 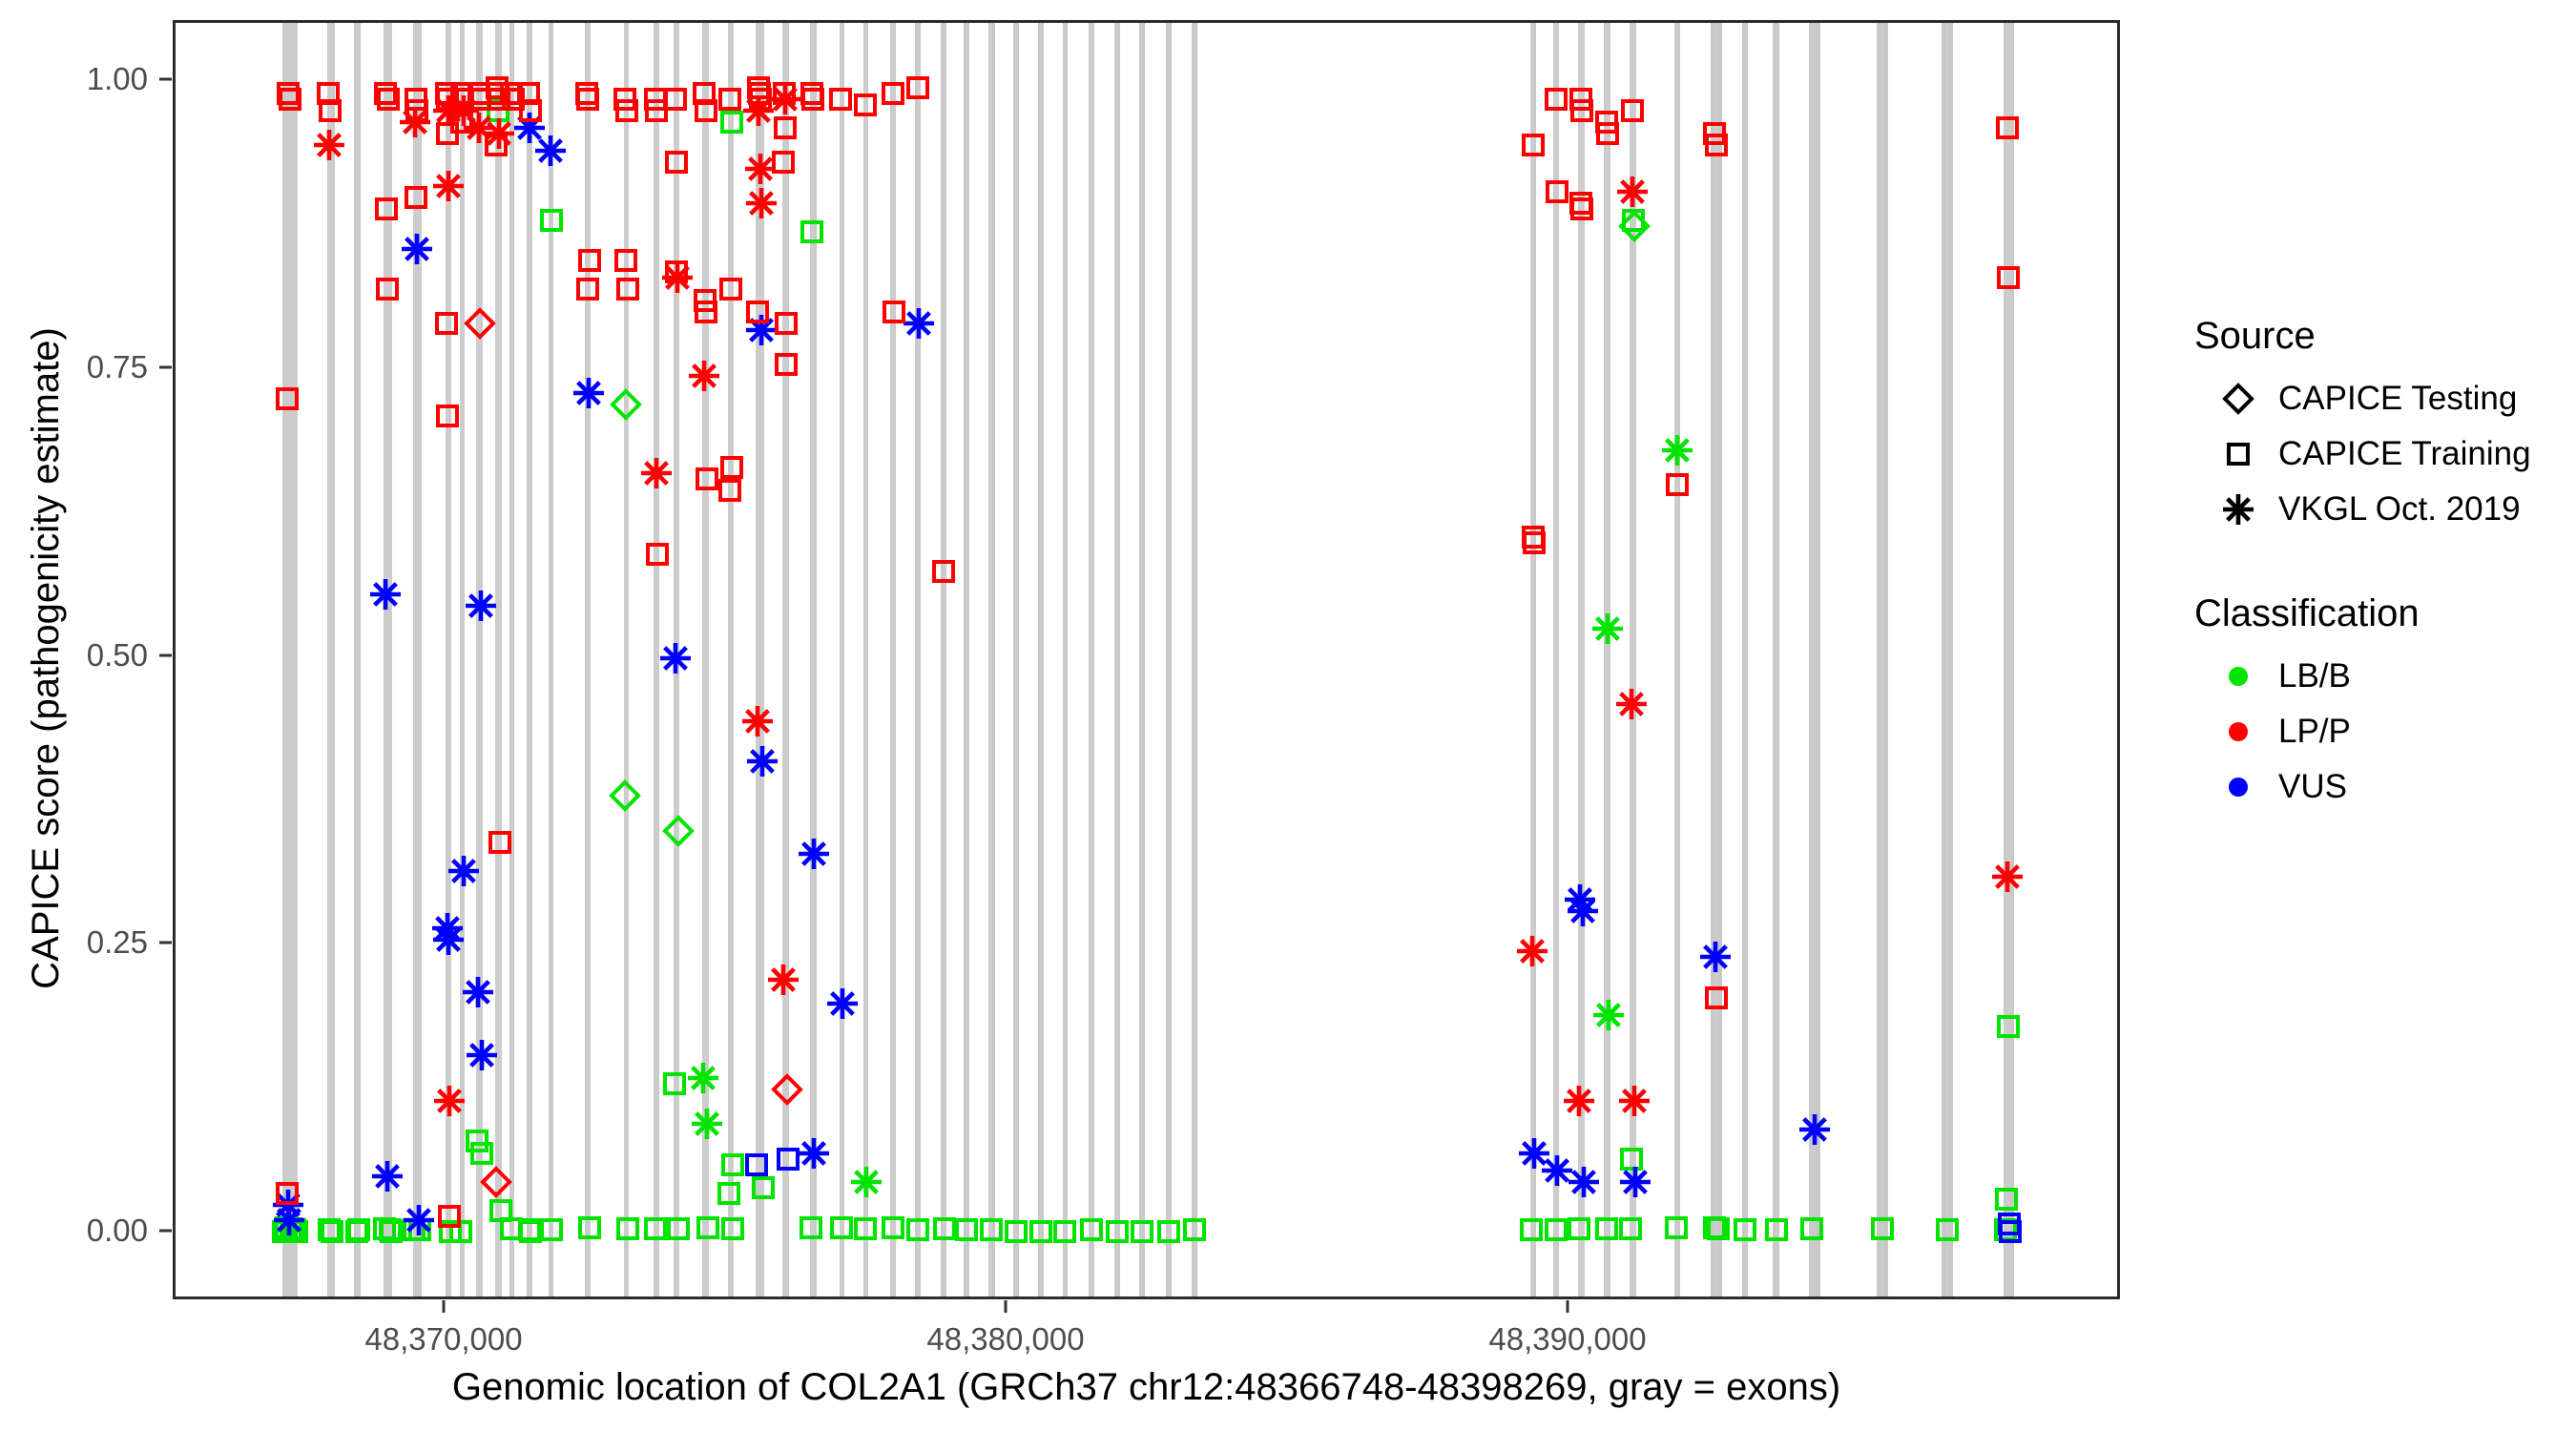 I want to click on legend-item: CAPICE Testing, so click(x=2385, y=398).